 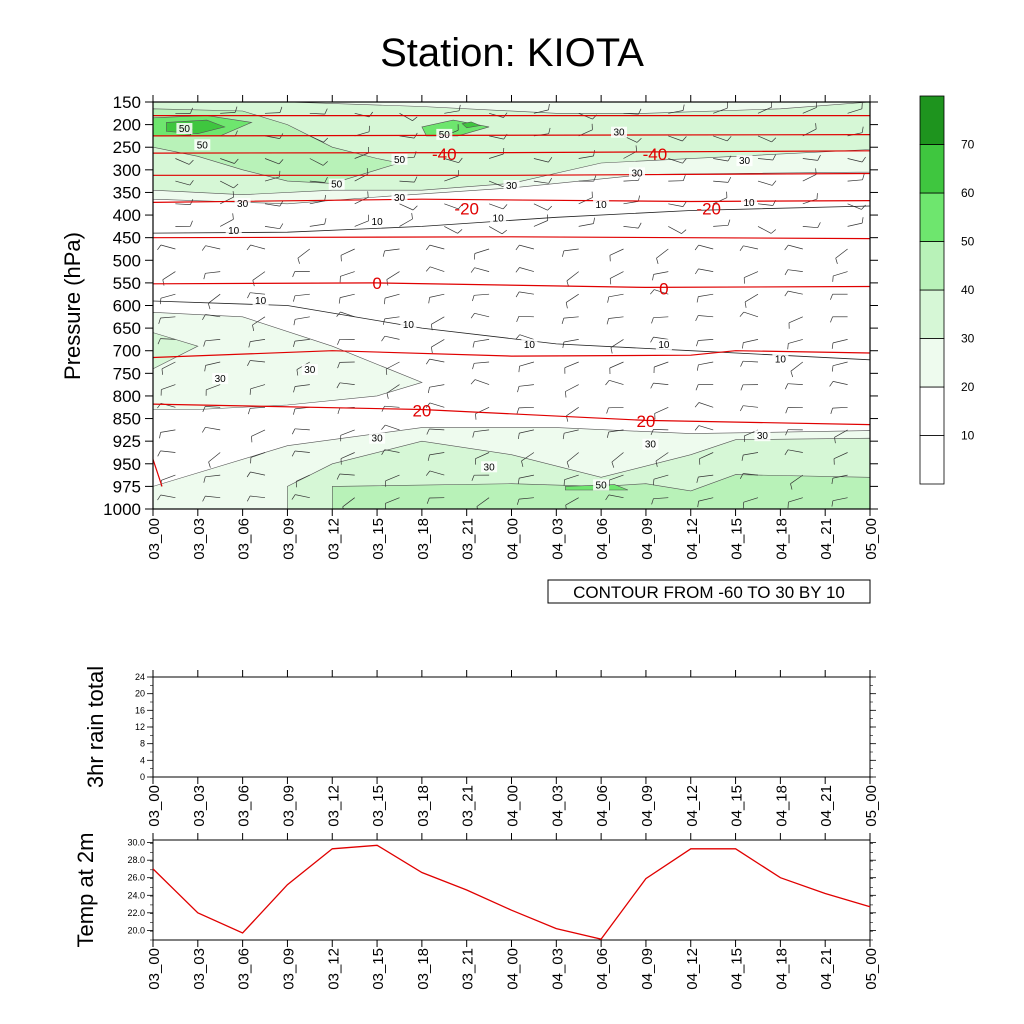 I want to click on contour-info-box, so click(x=709, y=591).